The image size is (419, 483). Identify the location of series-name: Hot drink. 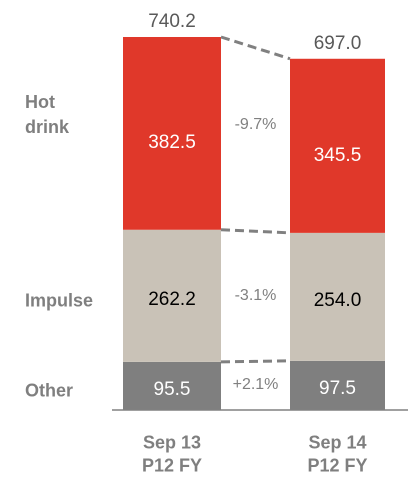
(47, 114).